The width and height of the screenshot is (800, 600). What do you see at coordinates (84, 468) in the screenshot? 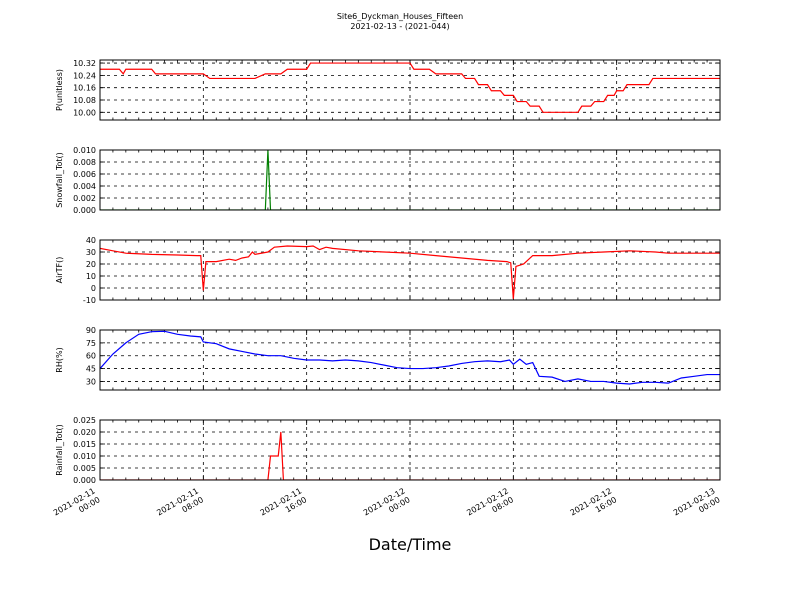
I see `y-tick-label: 0.005` at bounding box center [84, 468].